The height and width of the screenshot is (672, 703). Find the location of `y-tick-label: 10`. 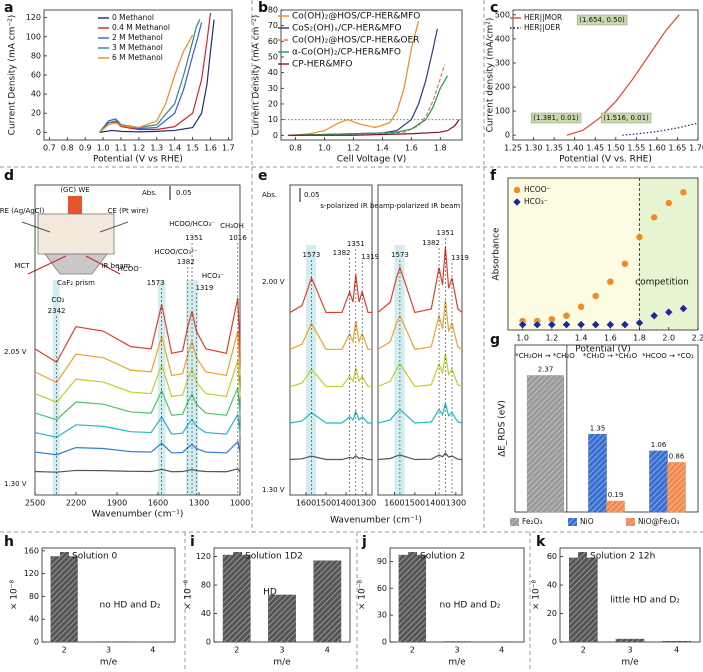

y-tick-label: 10 is located at coordinates (273, 119).